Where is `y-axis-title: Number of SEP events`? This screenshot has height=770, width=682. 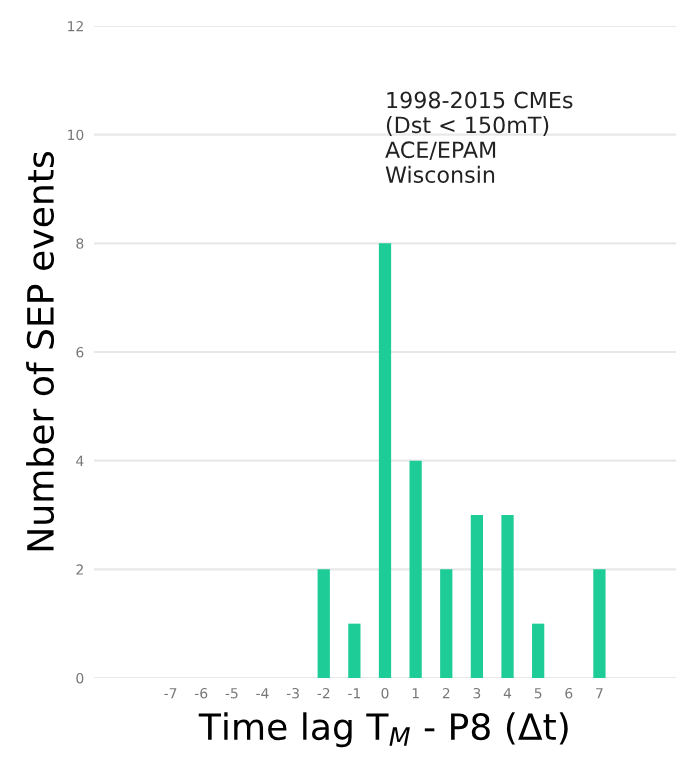 y-axis-title: Number of SEP events is located at coordinates (40, 351).